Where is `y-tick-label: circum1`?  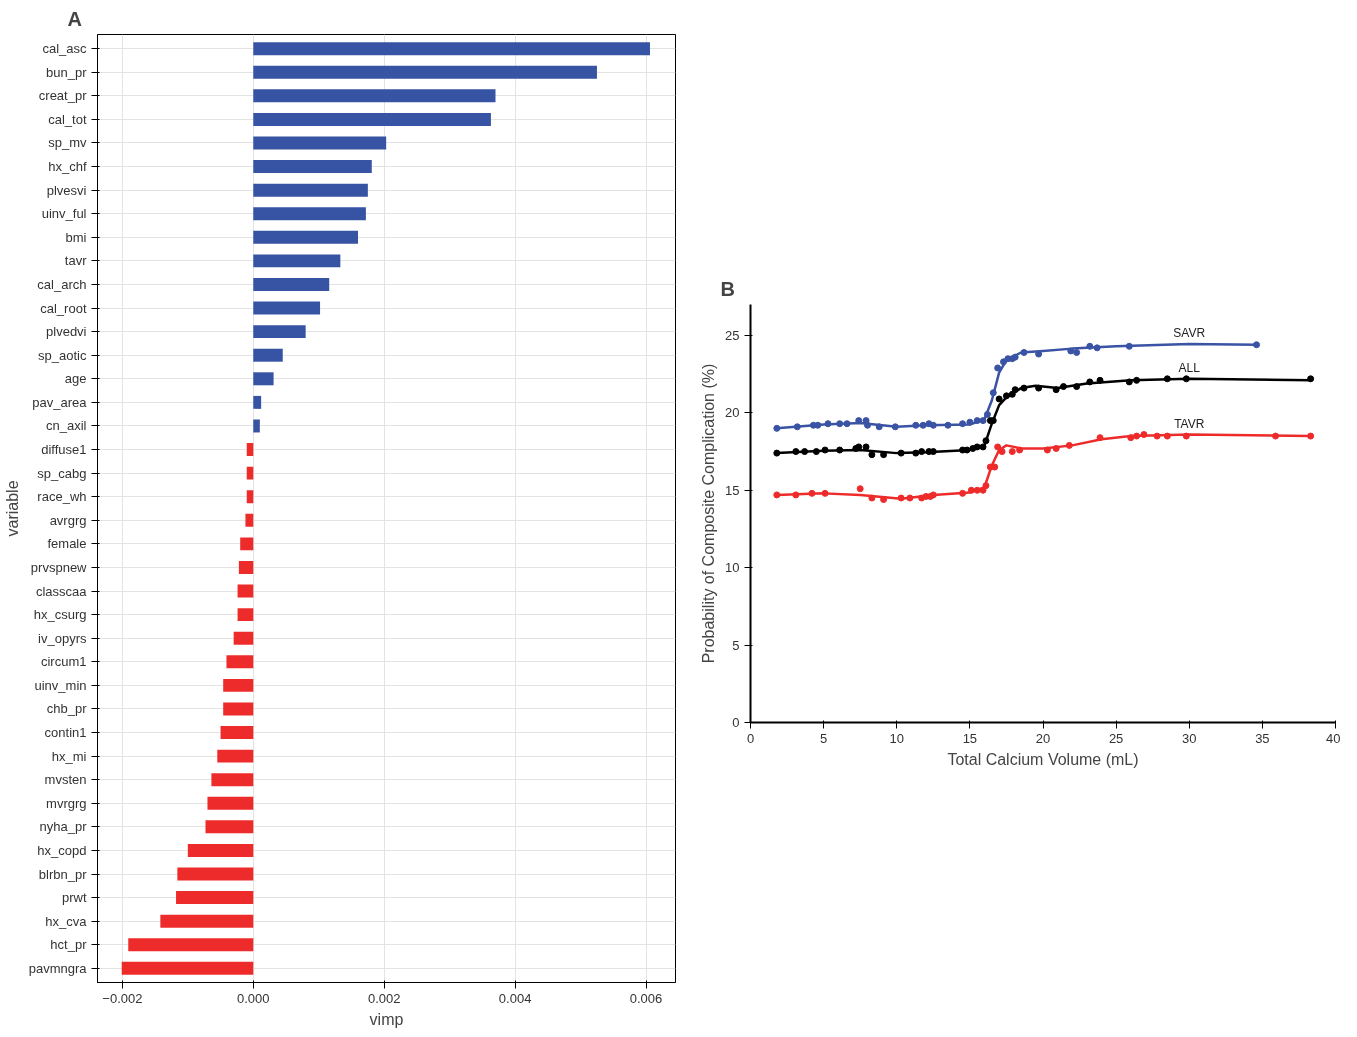 y-tick-label: circum1 is located at coordinates (63, 662).